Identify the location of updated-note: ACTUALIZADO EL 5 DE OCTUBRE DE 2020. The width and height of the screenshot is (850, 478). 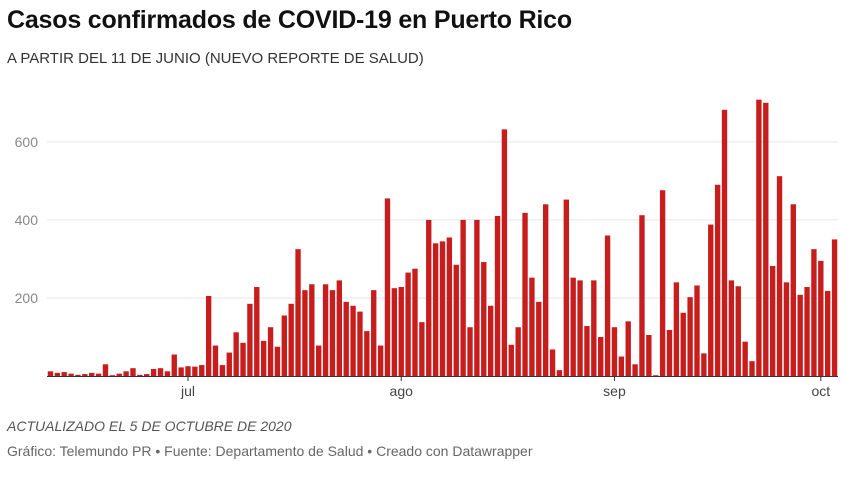
(149, 426).